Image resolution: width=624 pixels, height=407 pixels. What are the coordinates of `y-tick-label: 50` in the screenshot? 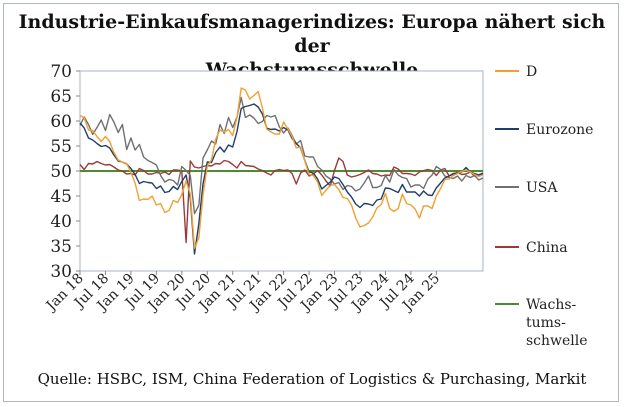 It's located at (61, 172).